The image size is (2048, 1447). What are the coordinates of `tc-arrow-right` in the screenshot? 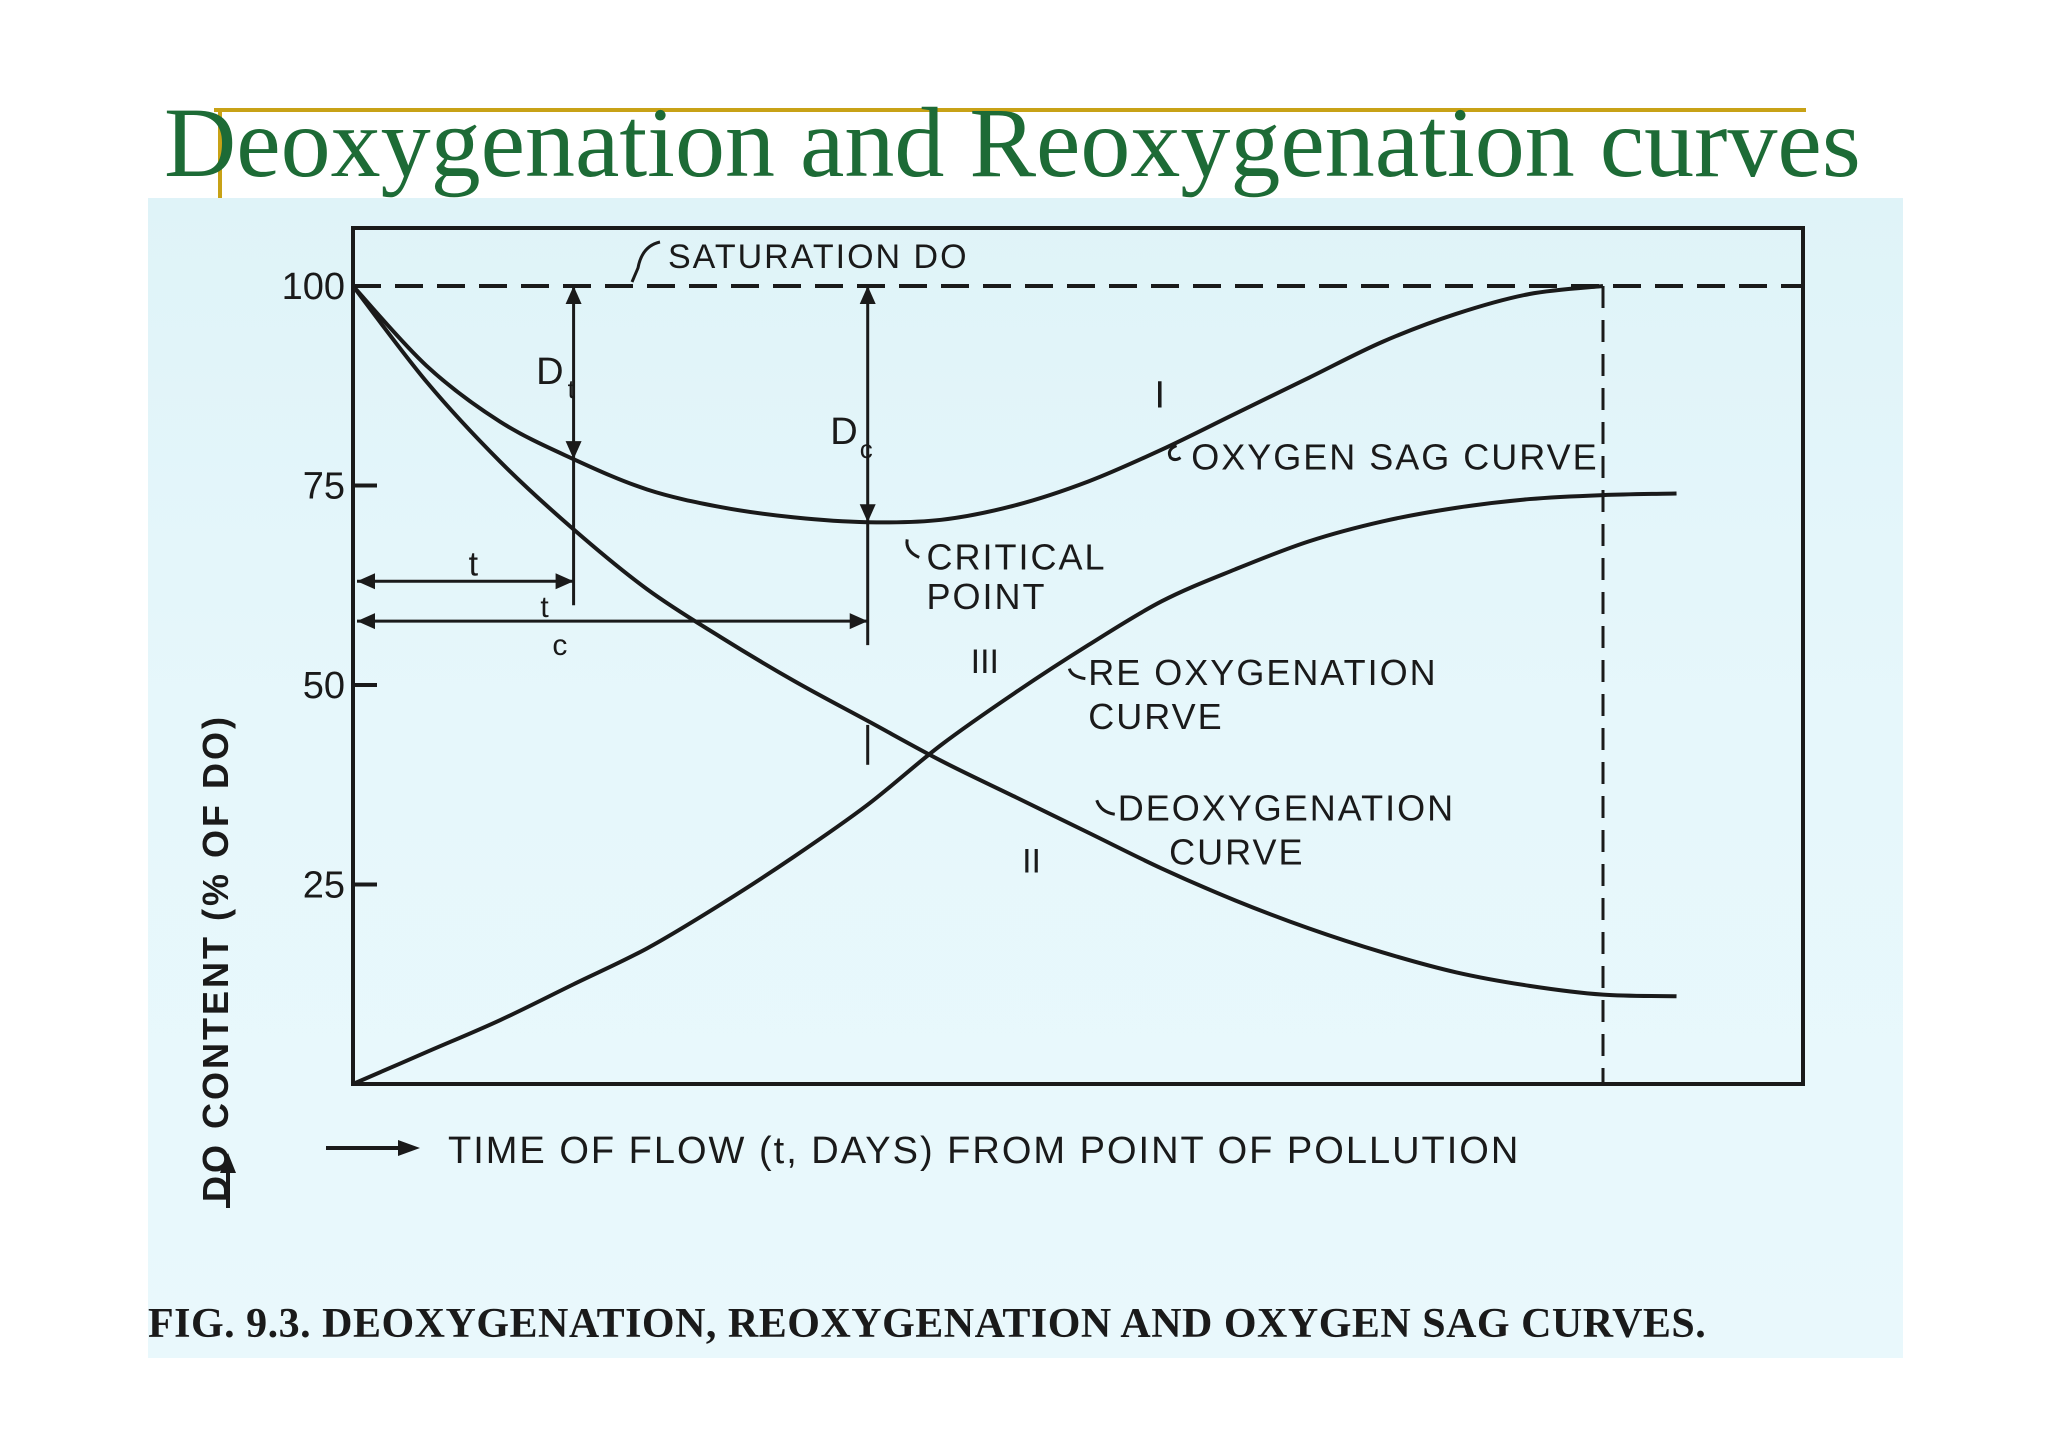 It's located at (858, 621).